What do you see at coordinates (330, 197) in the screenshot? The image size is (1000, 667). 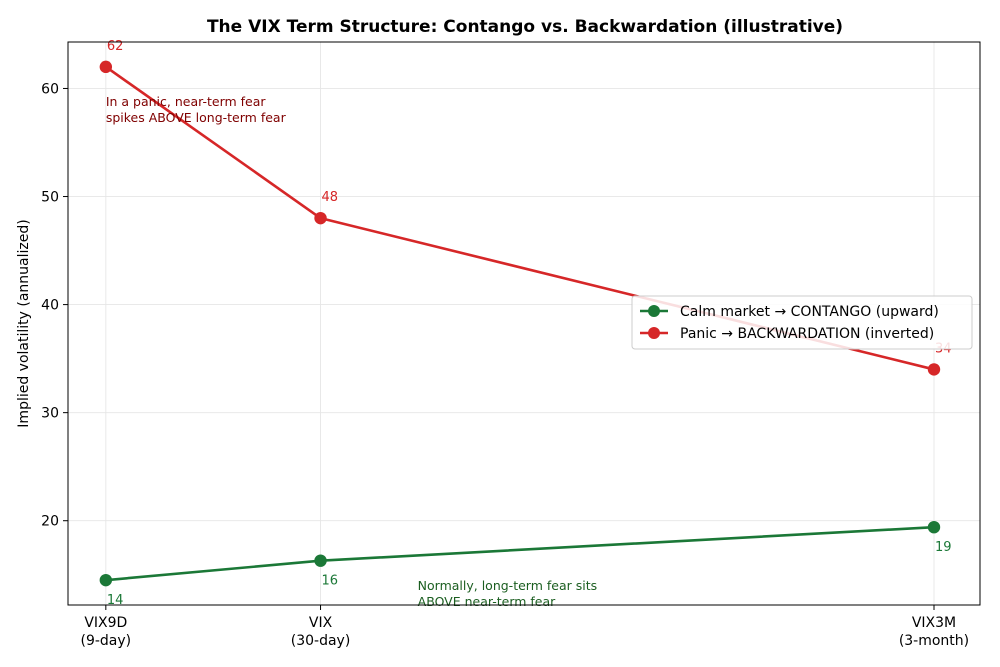 I see `data-label: 48` at bounding box center [330, 197].